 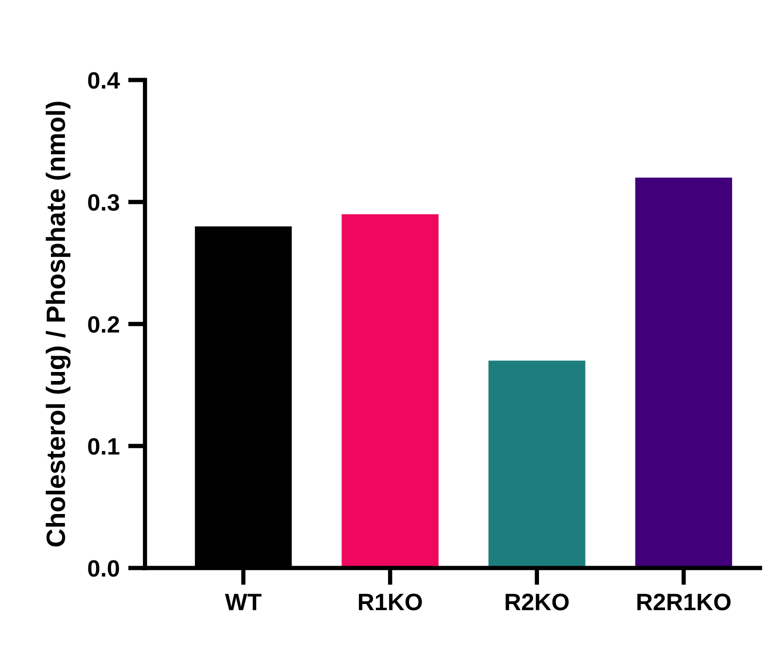 What do you see at coordinates (243, 602) in the screenshot?
I see `x-tick-label: WT` at bounding box center [243, 602].